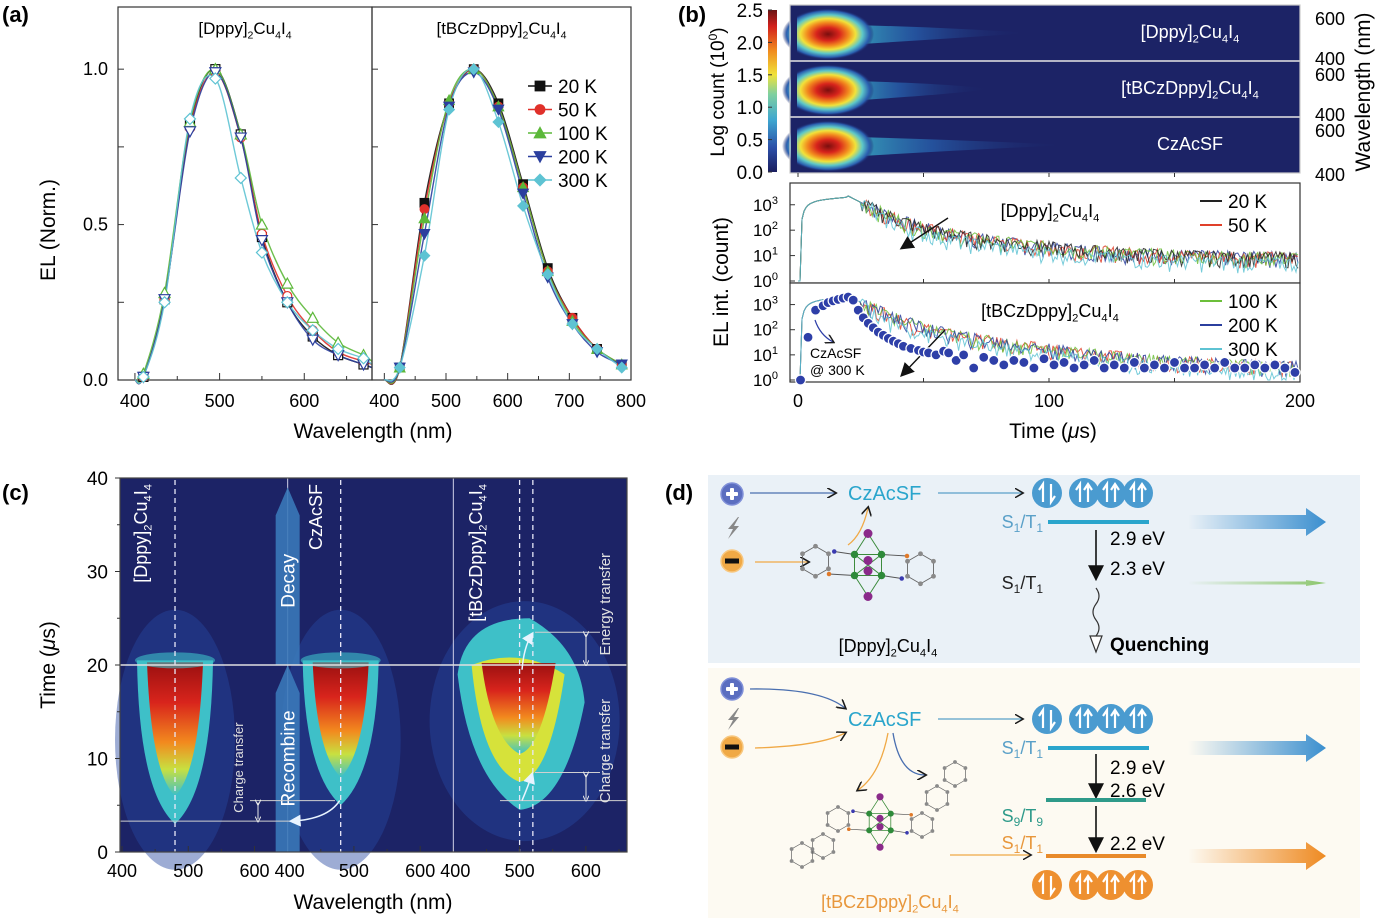 This screenshot has height=921, width=1381. Describe the element at coordinates (721, 282) in the screenshot. I see `y-axis-title: EL int. (count)` at that location.